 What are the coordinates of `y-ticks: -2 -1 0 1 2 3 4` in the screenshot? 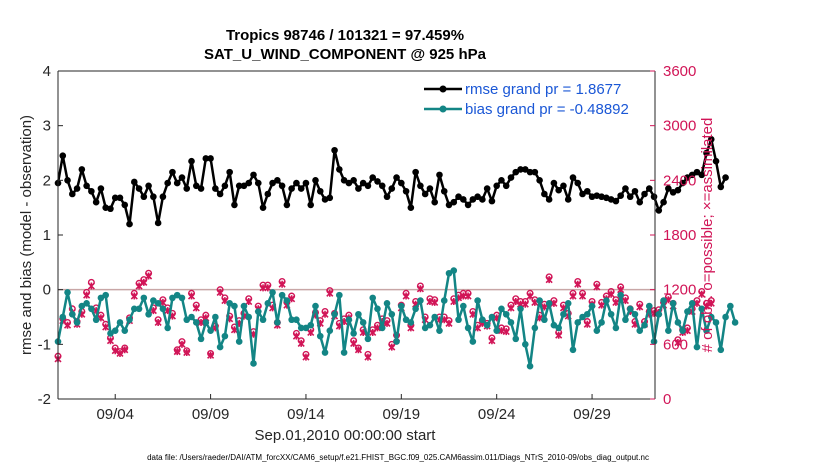 It's located at (50, 235).